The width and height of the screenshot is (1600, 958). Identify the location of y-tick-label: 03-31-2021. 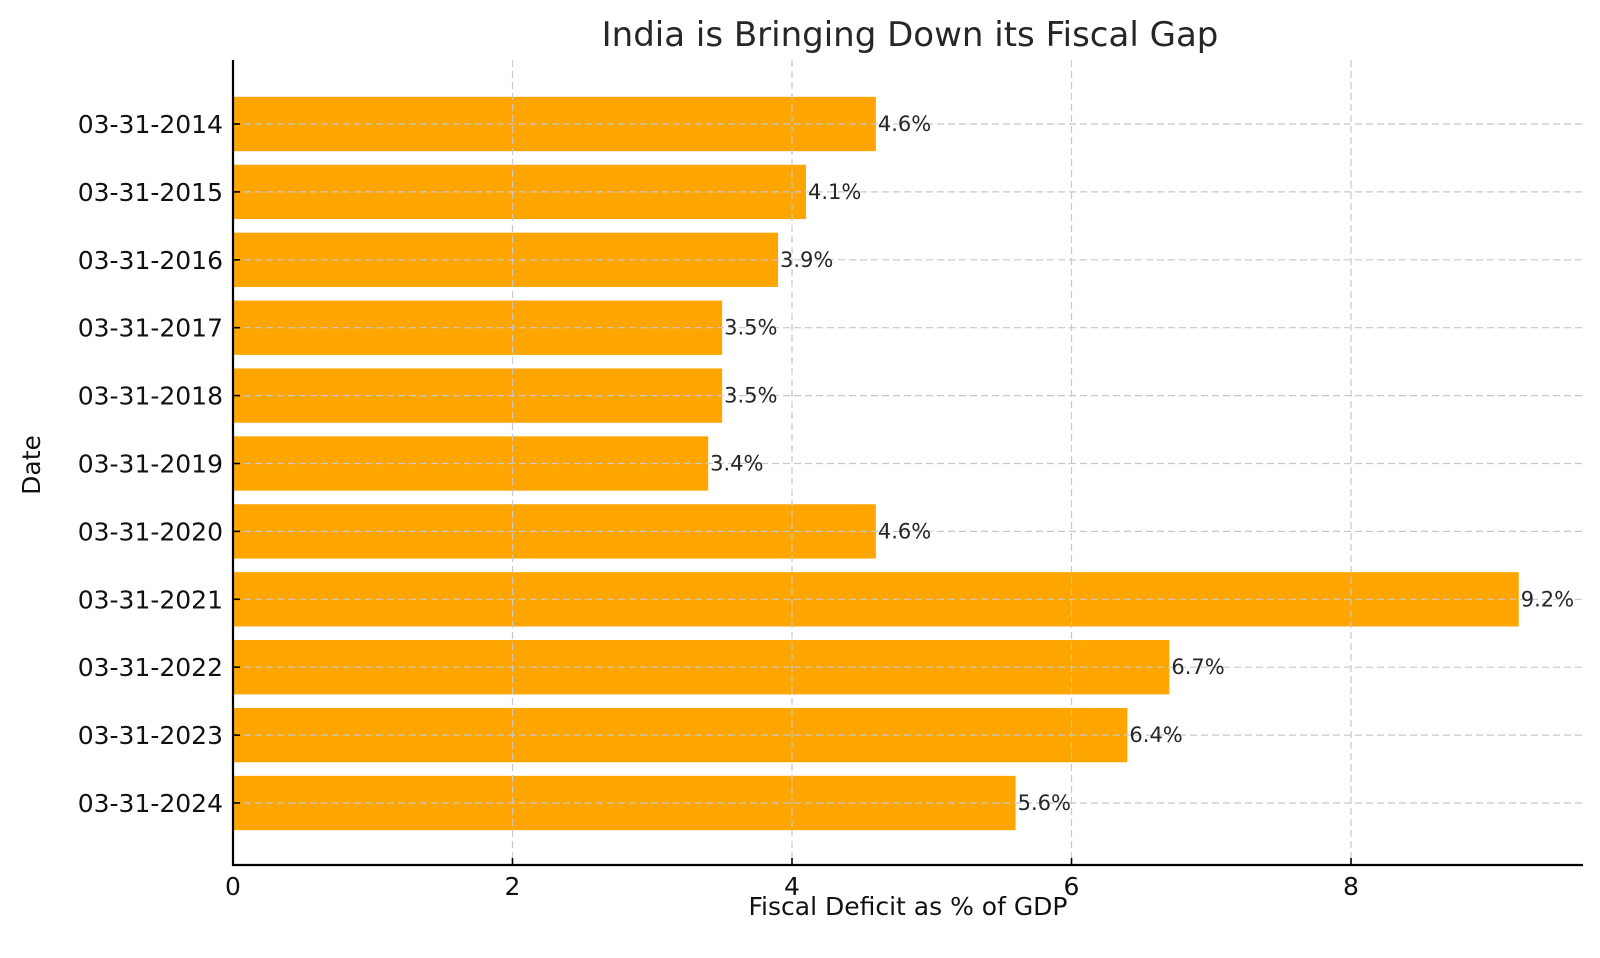
(150, 599).